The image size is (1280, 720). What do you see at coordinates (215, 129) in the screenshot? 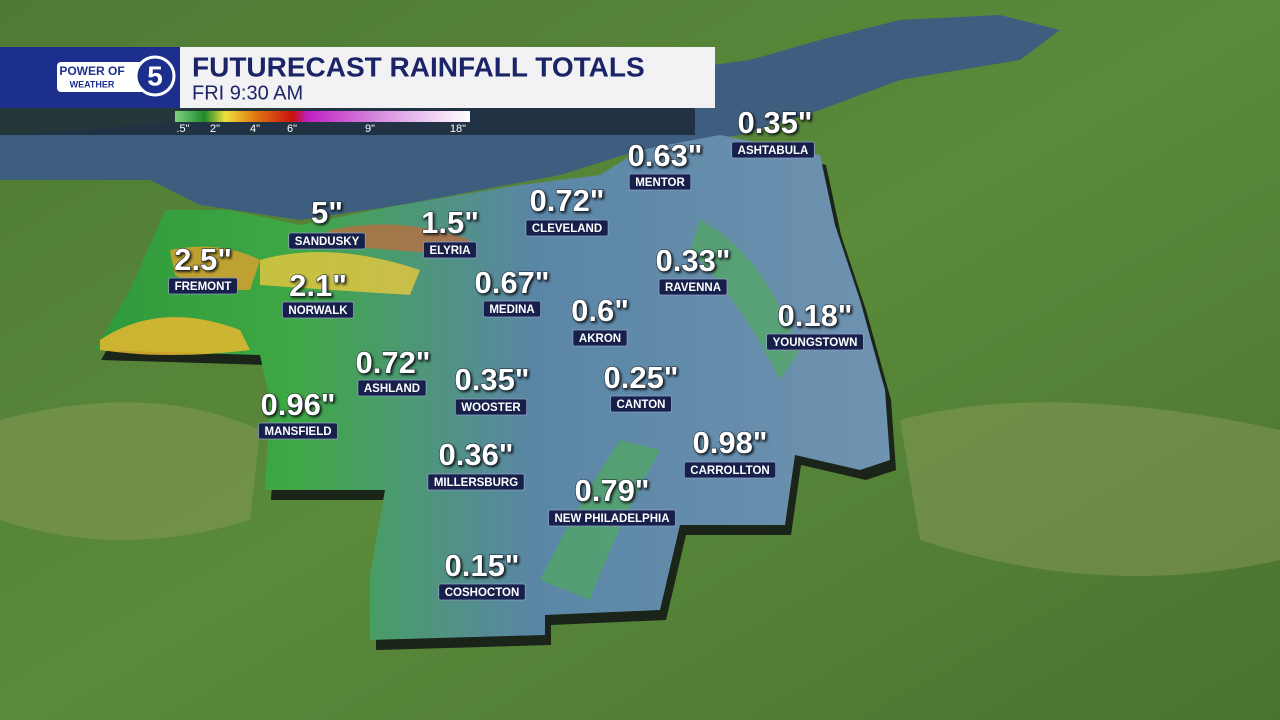
I see `legend-label: 2"` at bounding box center [215, 129].